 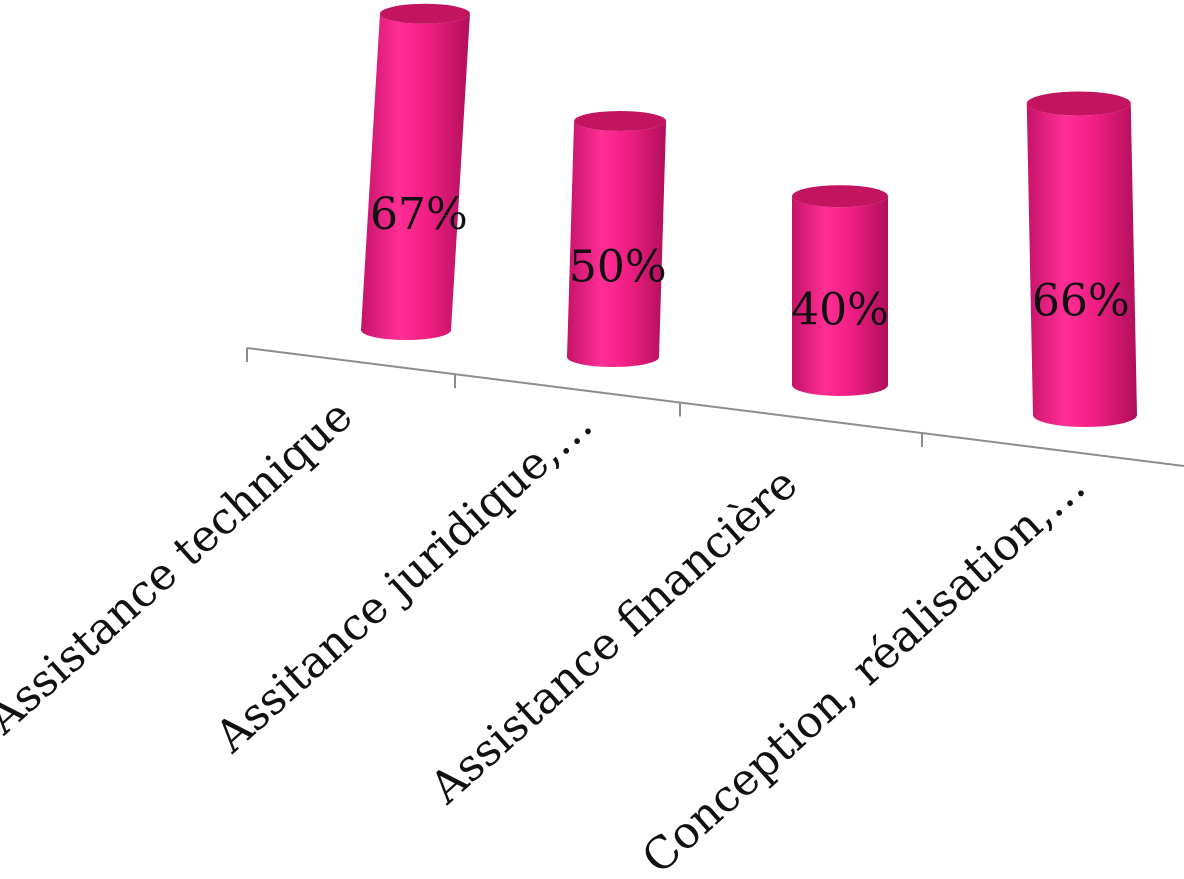 What do you see at coordinates (1081, 300) in the screenshot?
I see `data-label: 66%` at bounding box center [1081, 300].